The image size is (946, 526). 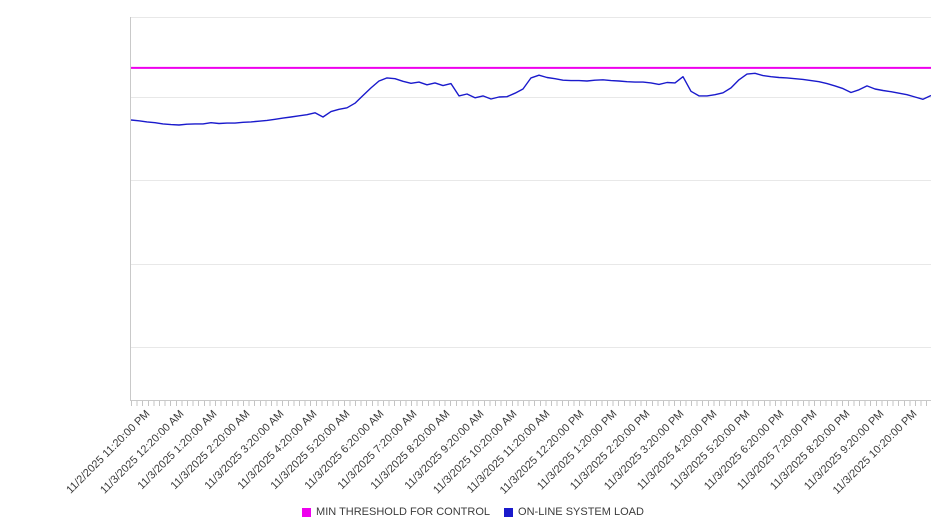 I want to click on legend-item-threshold: MIN THRESHOLD FOR CONTROL, so click(x=396, y=512).